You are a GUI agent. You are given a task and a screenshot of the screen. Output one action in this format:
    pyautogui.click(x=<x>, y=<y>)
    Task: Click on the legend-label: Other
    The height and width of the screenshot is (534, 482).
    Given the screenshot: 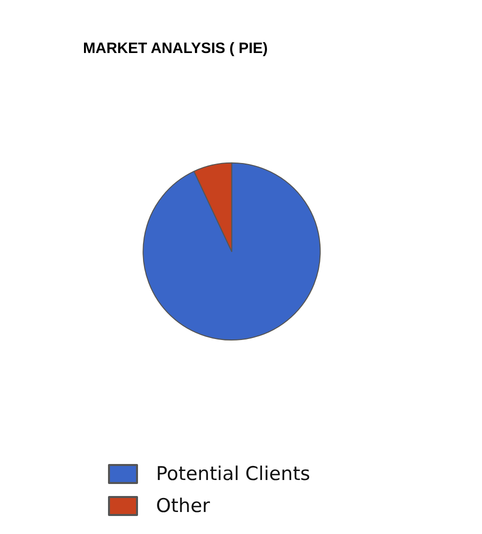 What is the action you would take?
    pyautogui.click(x=183, y=506)
    